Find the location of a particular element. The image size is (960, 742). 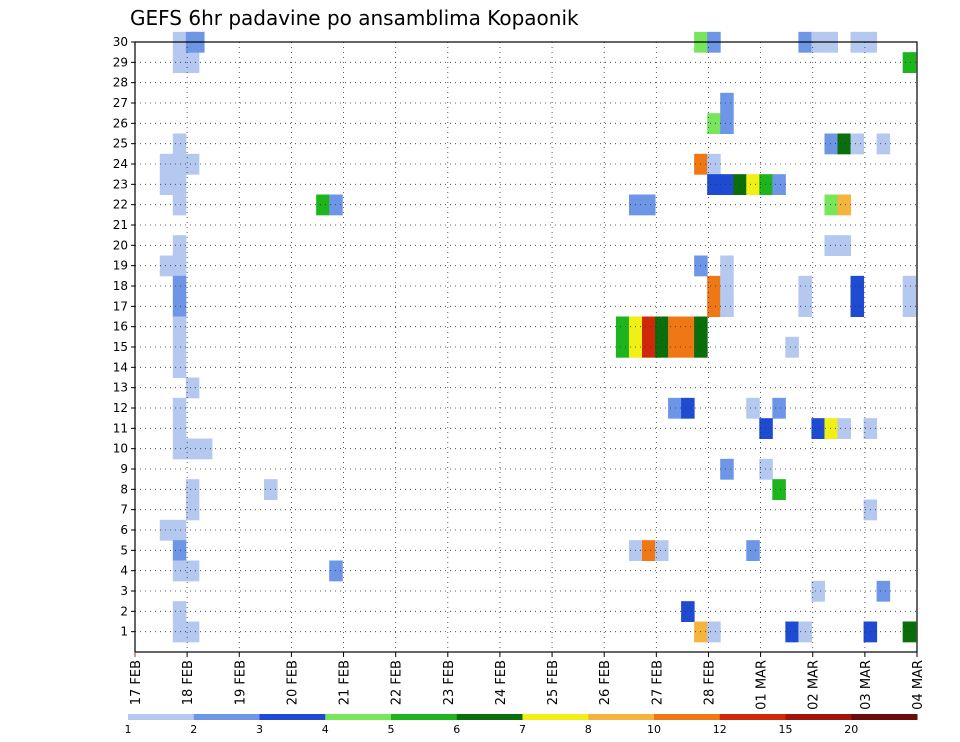

y-tick-label: 29 is located at coordinates (120, 62).